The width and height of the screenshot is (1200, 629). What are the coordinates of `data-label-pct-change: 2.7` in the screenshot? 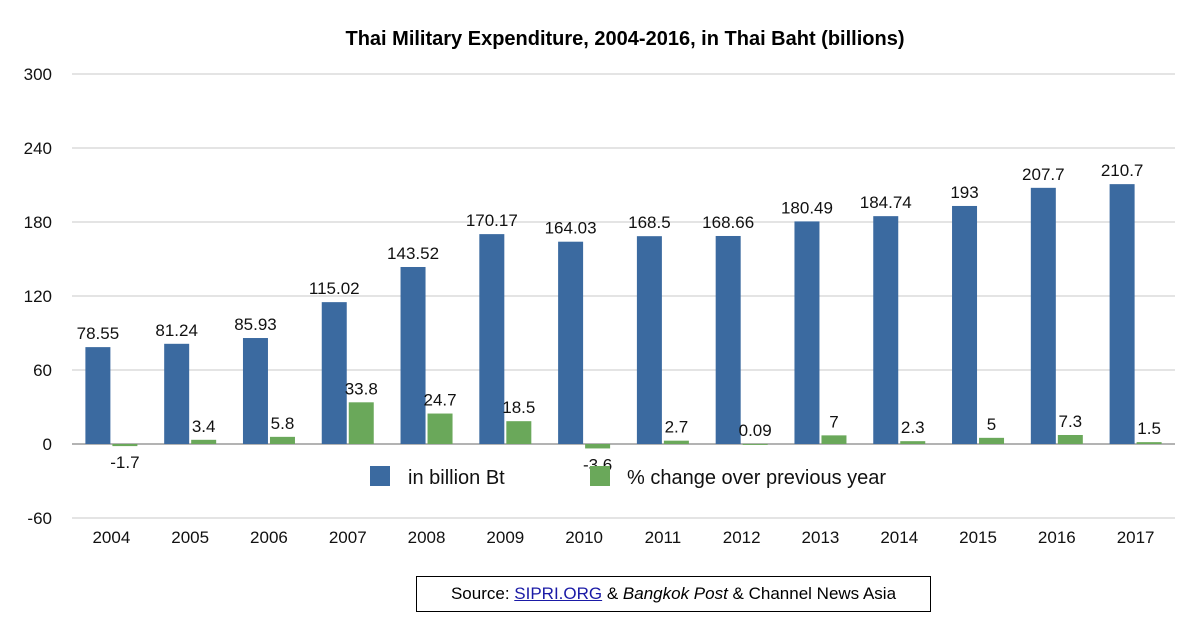 It's located at (677, 427).